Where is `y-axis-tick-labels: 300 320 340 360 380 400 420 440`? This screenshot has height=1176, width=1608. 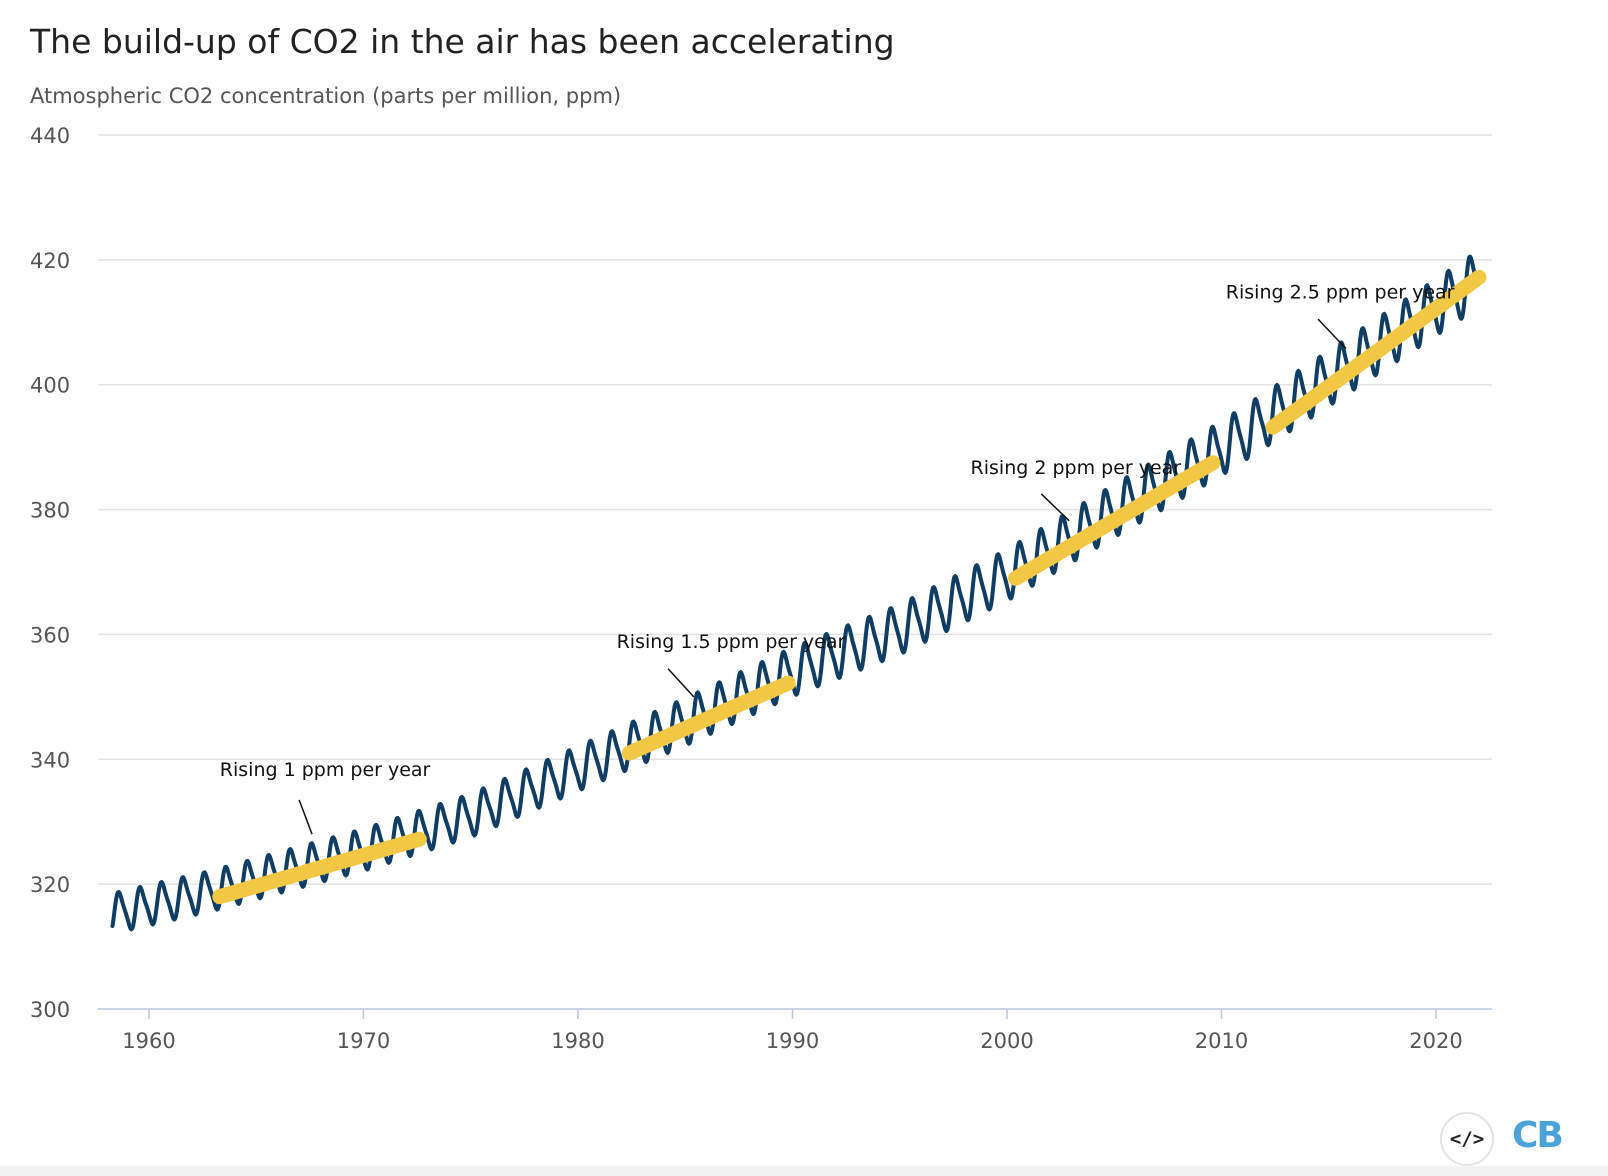 y-axis-tick-labels: 300 320 340 360 380 400 420 440 is located at coordinates (50, 573).